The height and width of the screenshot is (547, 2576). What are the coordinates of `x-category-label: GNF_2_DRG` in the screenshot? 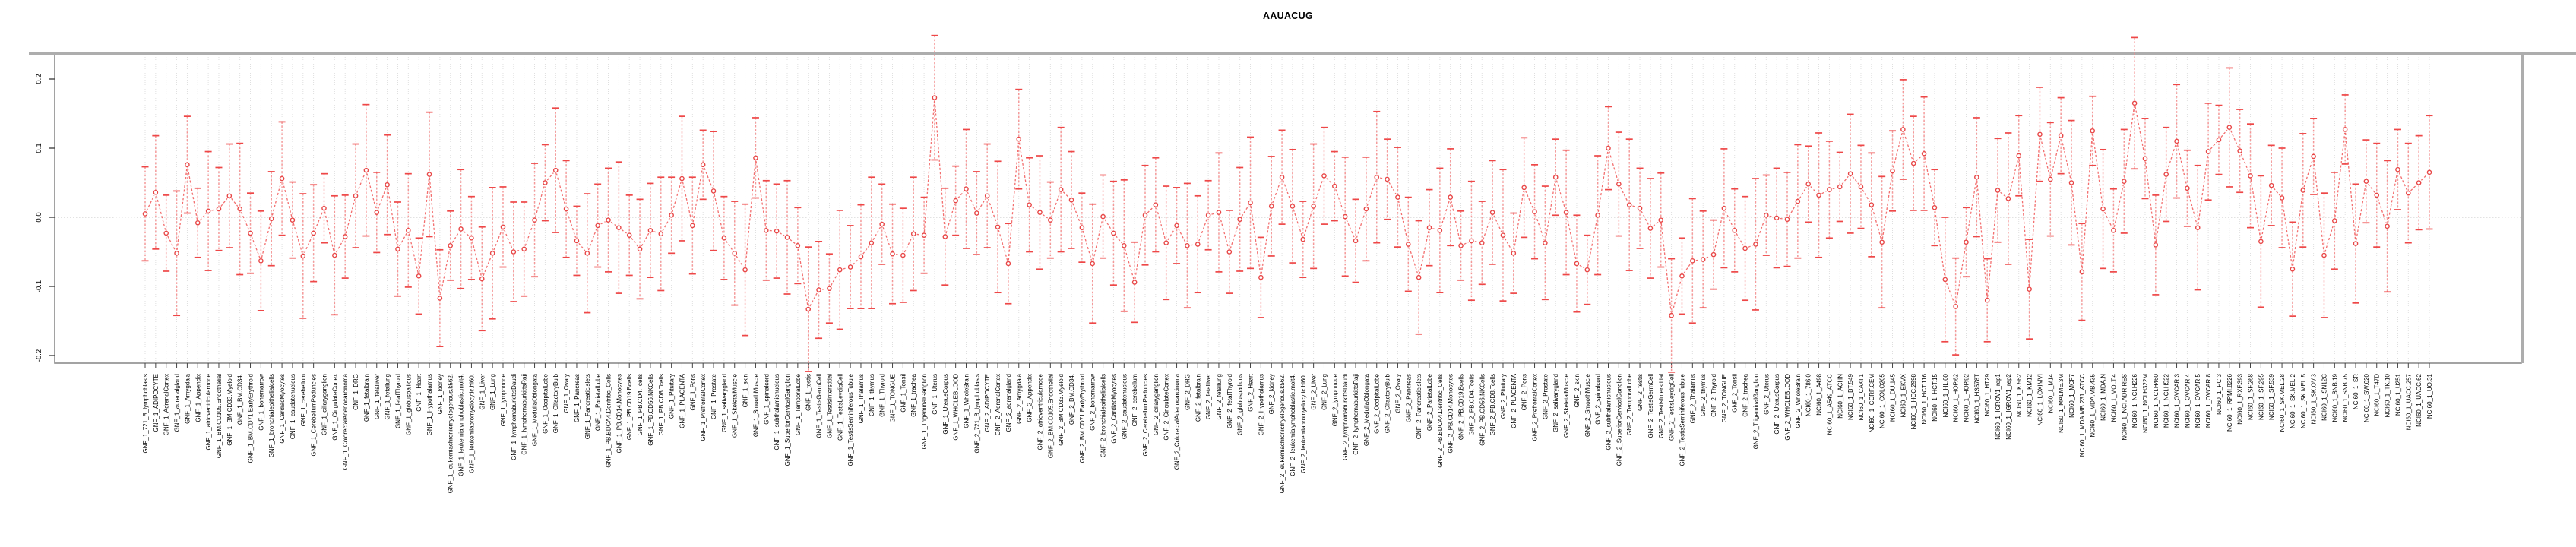 It's located at (1188, 392).